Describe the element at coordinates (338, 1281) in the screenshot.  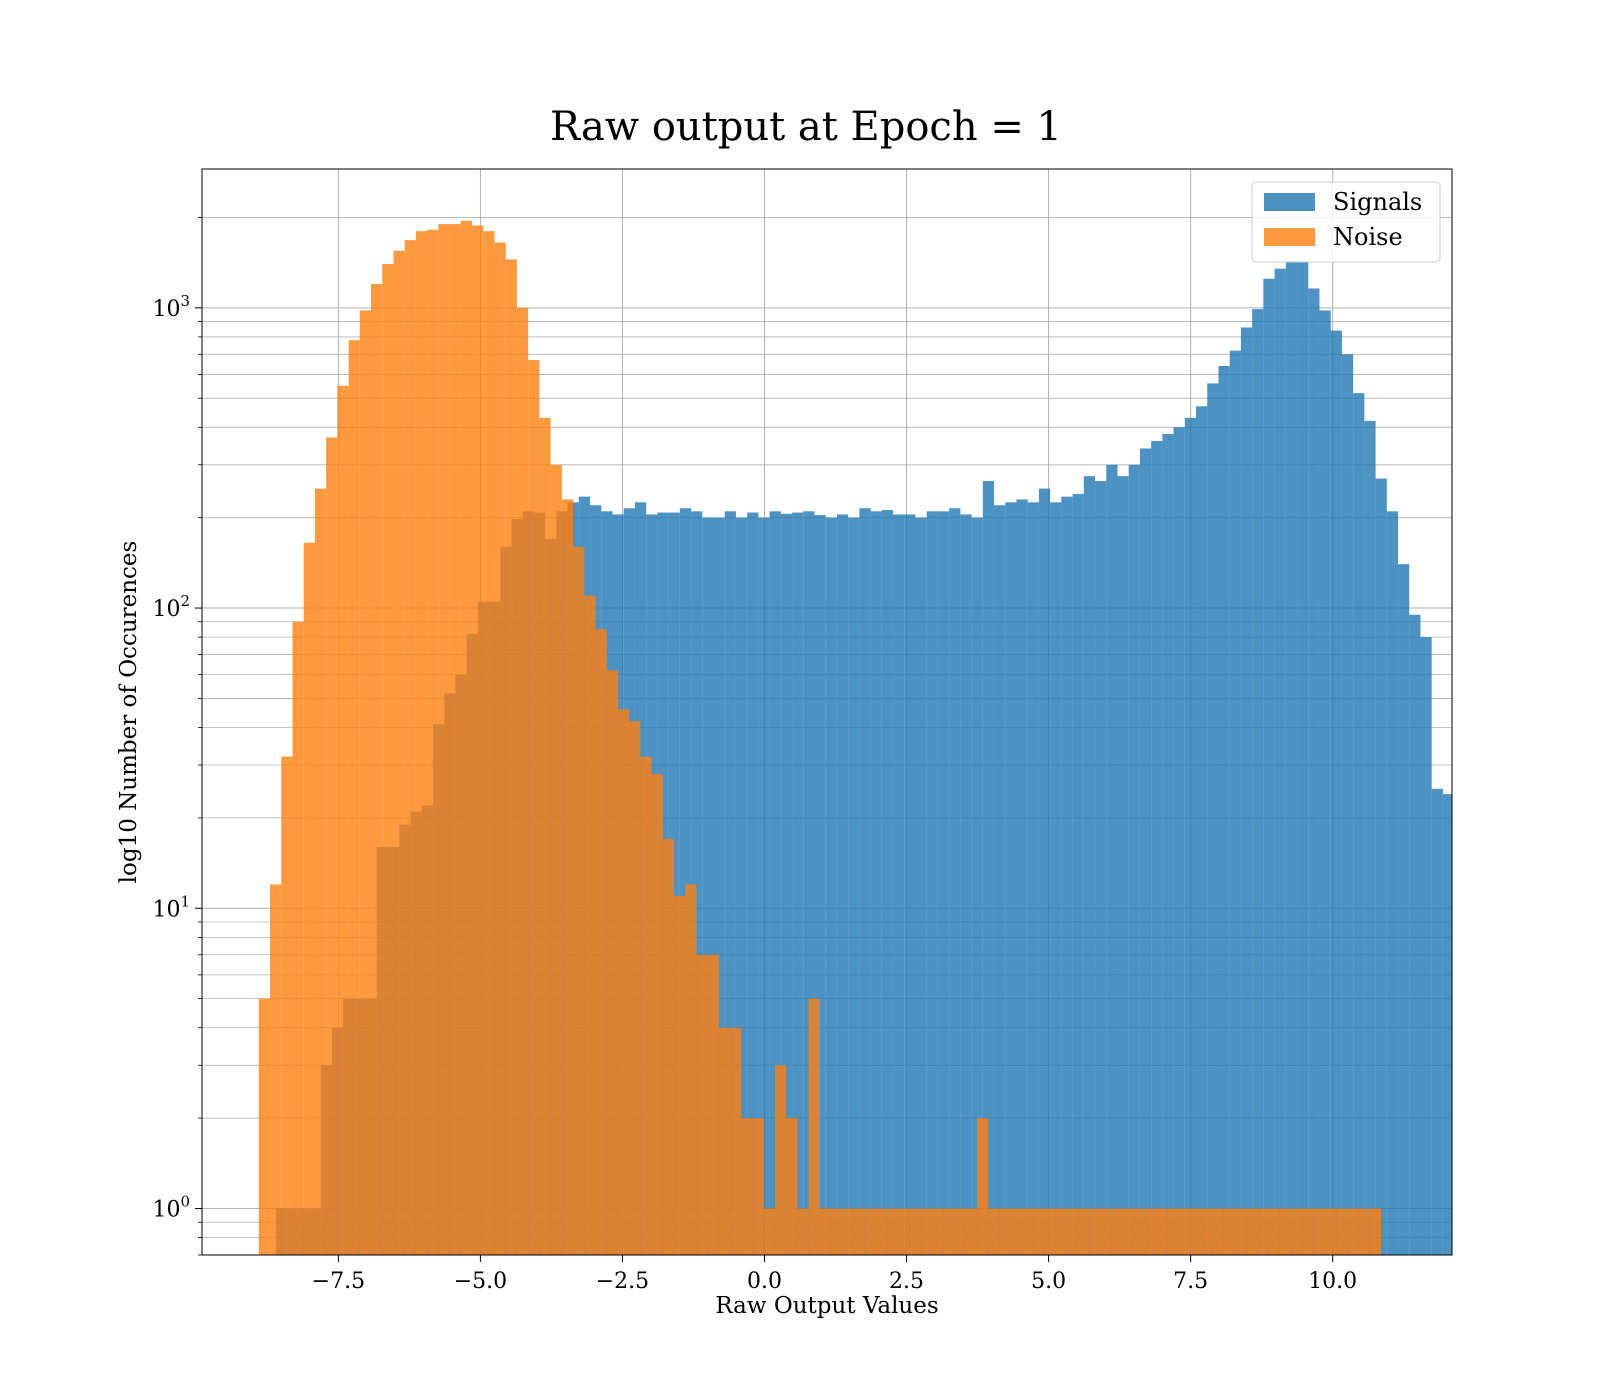
I see `x-tick-label: −7.5` at that location.